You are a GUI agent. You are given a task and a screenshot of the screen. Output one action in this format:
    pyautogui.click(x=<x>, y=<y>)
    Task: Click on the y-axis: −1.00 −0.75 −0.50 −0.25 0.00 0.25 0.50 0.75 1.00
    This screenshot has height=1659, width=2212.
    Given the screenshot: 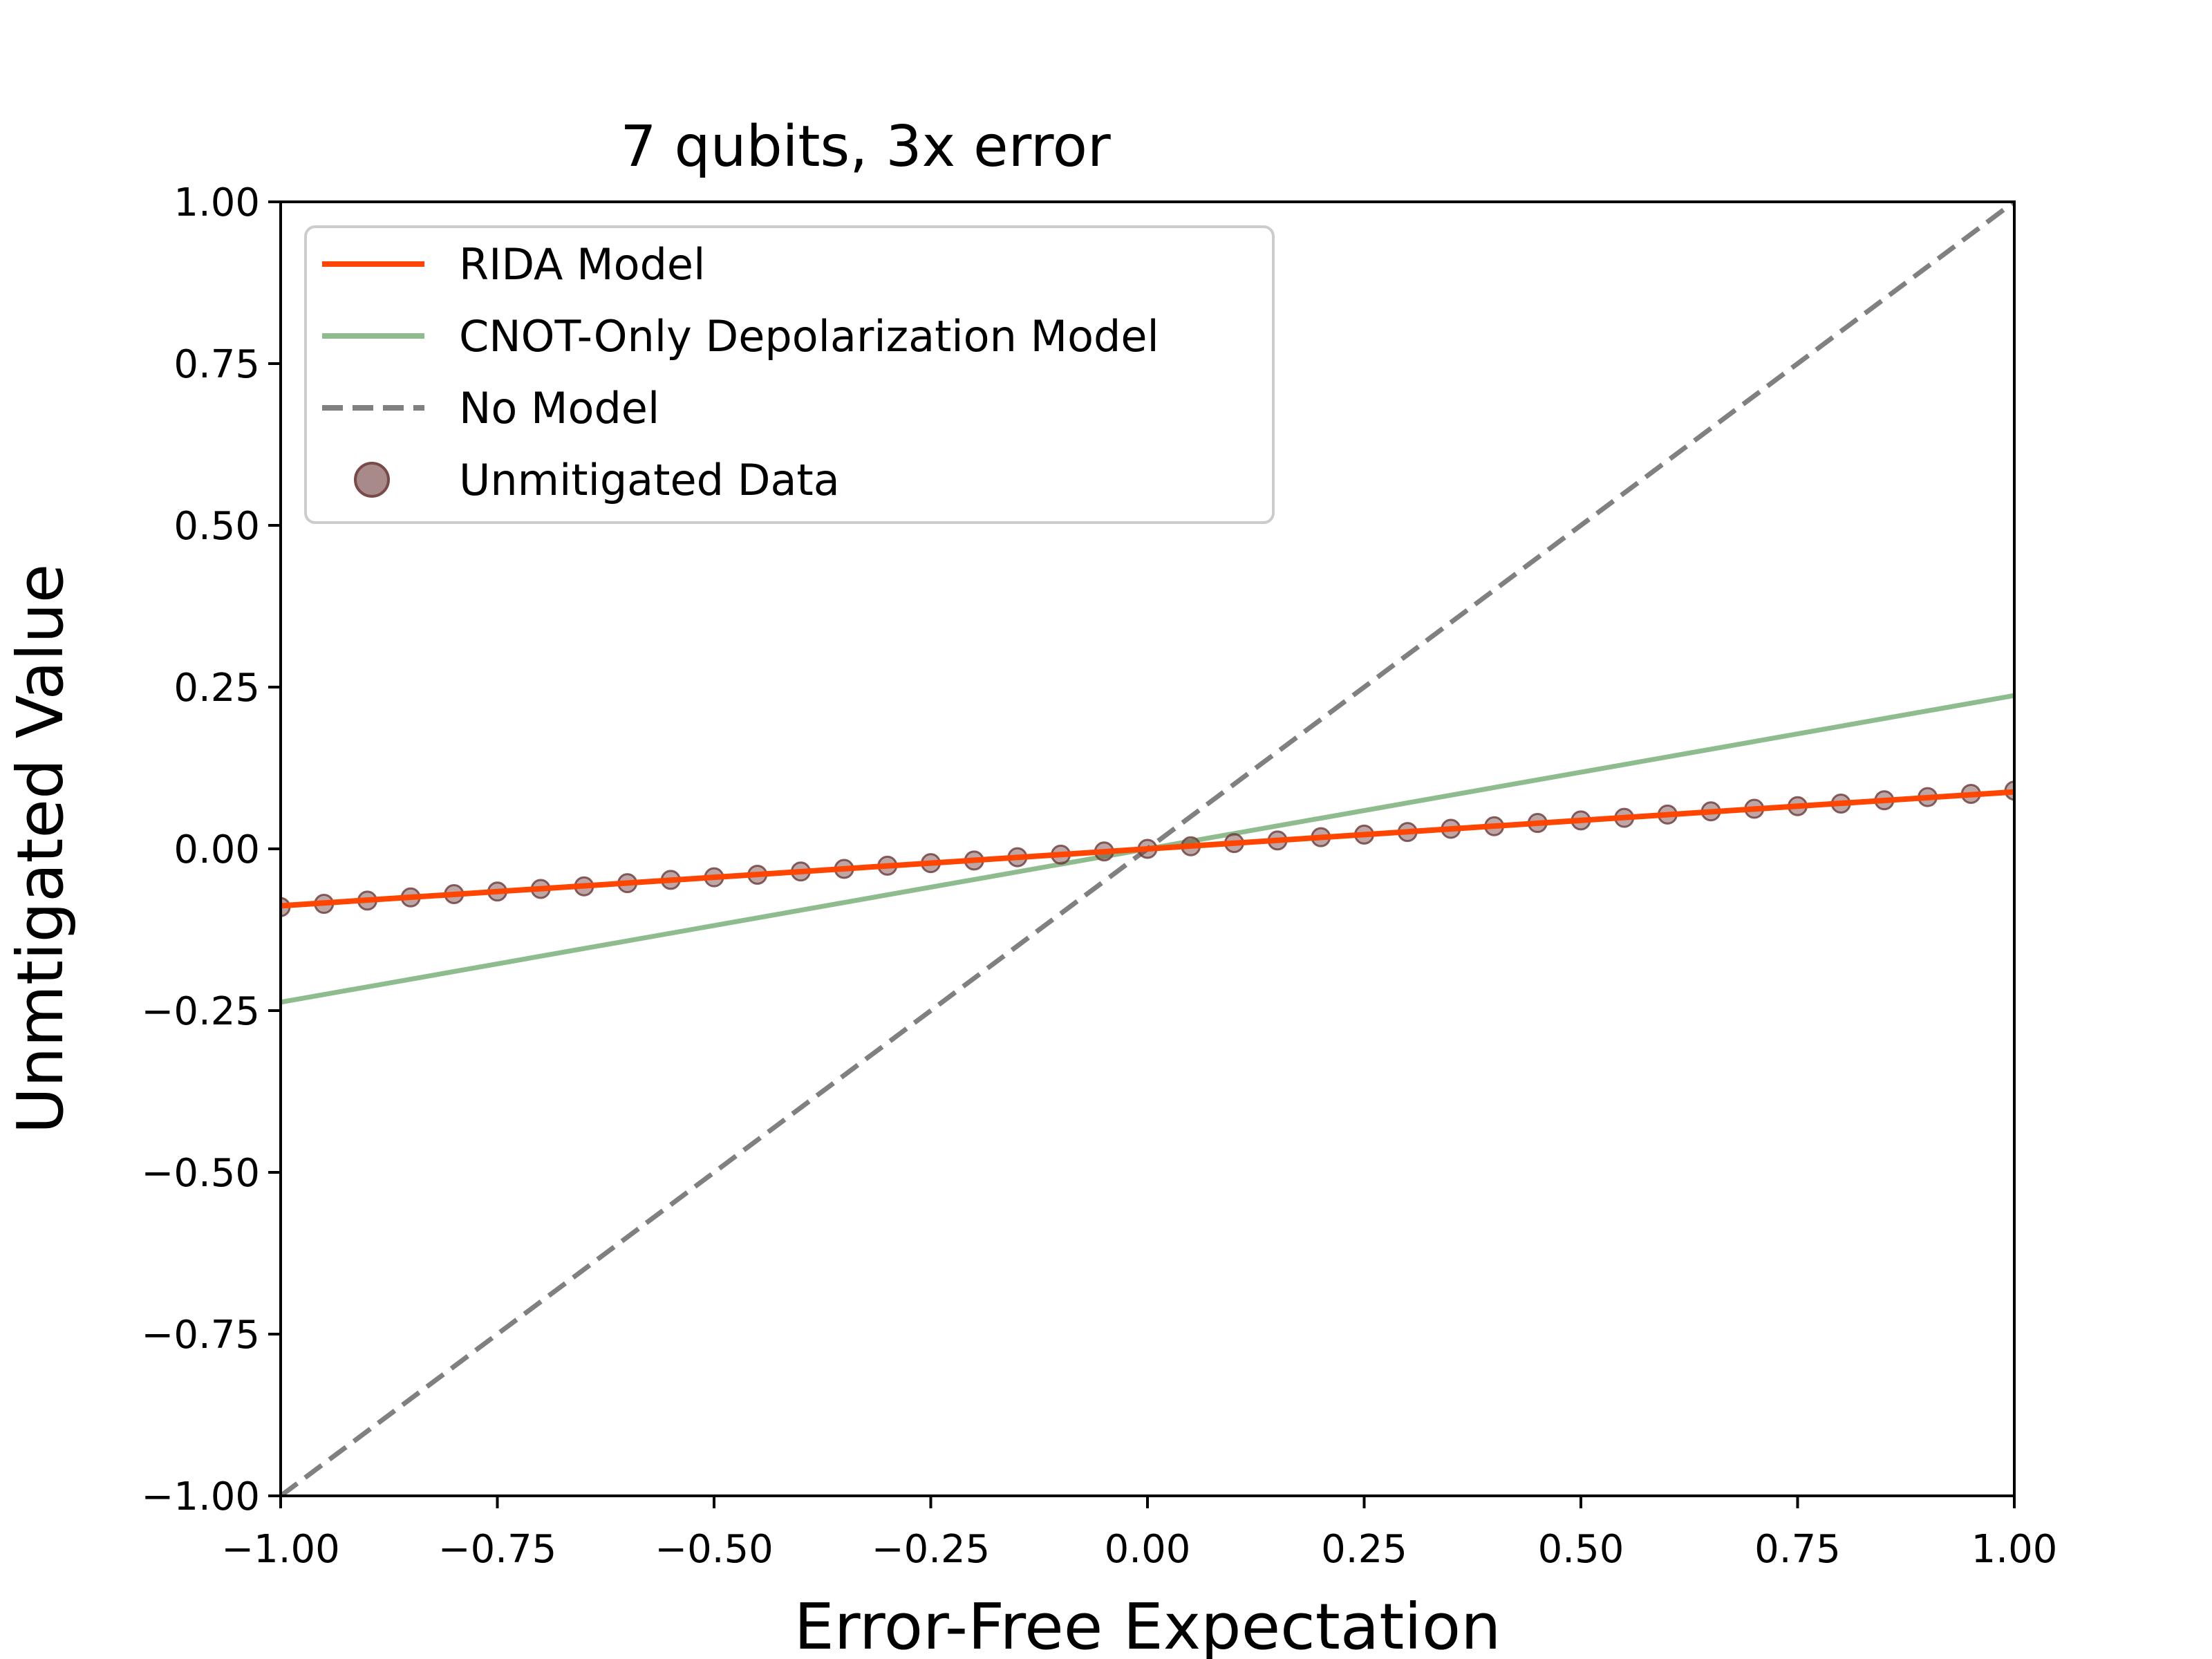 What is the action you would take?
    pyautogui.click(x=211, y=849)
    